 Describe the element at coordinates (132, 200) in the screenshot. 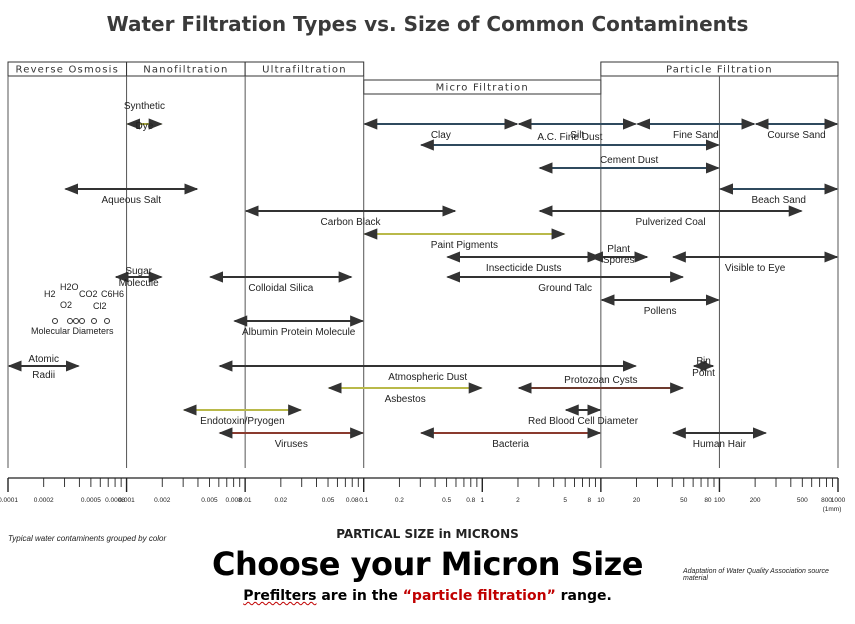

I see `range-label-aqueous-salt: Aqueous Salt` at that location.